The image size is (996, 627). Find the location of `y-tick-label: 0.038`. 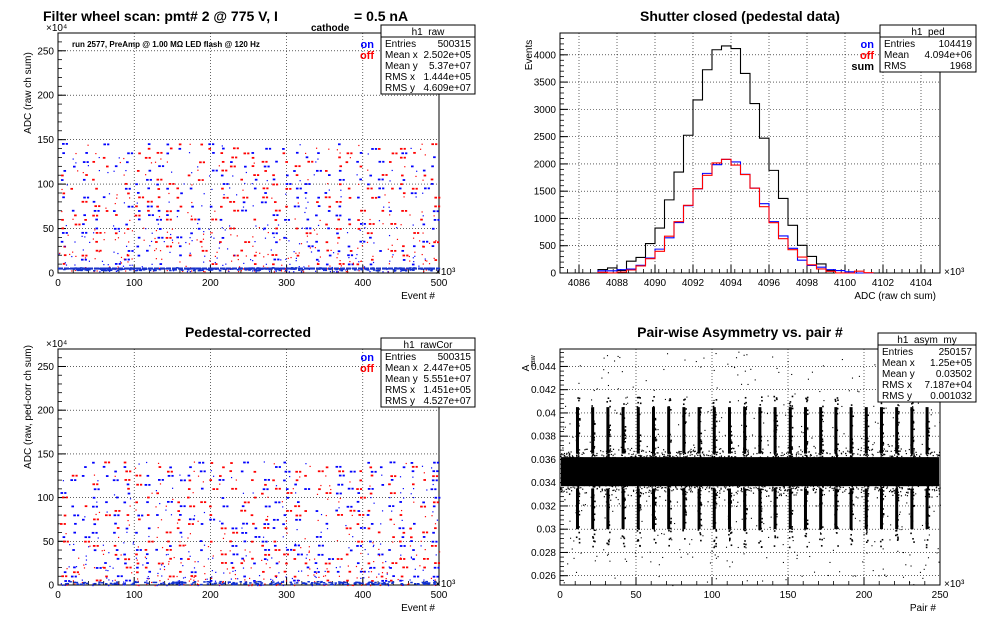

y-tick-label: 0.038 is located at coordinates (543, 437).